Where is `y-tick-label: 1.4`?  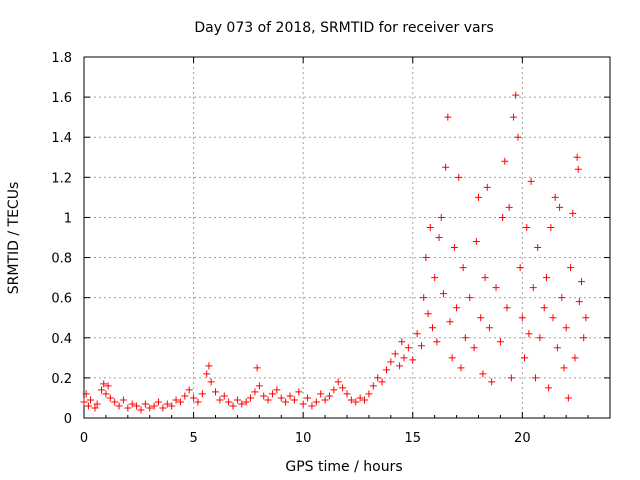
y-tick-label: 1.4 is located at coordinates (61, 138).